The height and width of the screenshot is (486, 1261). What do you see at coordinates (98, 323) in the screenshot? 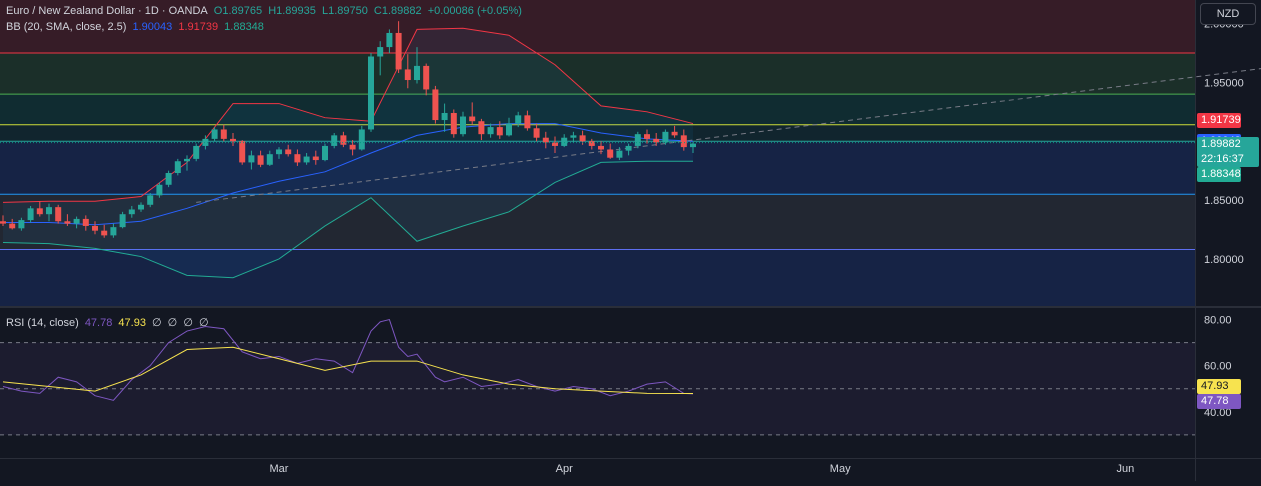
I see `rsi-value: 47.78` at bounding box center [98, 323].